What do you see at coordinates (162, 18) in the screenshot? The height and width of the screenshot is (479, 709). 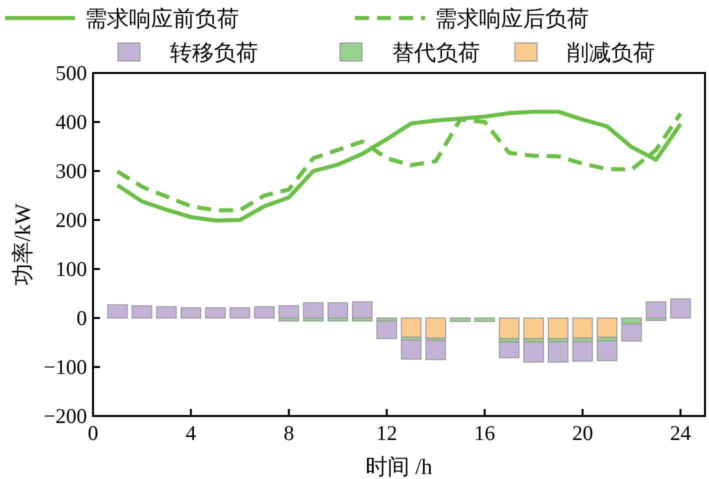 I see `legend-label: 需求响应前负荷` at bounding box center [162, 18].